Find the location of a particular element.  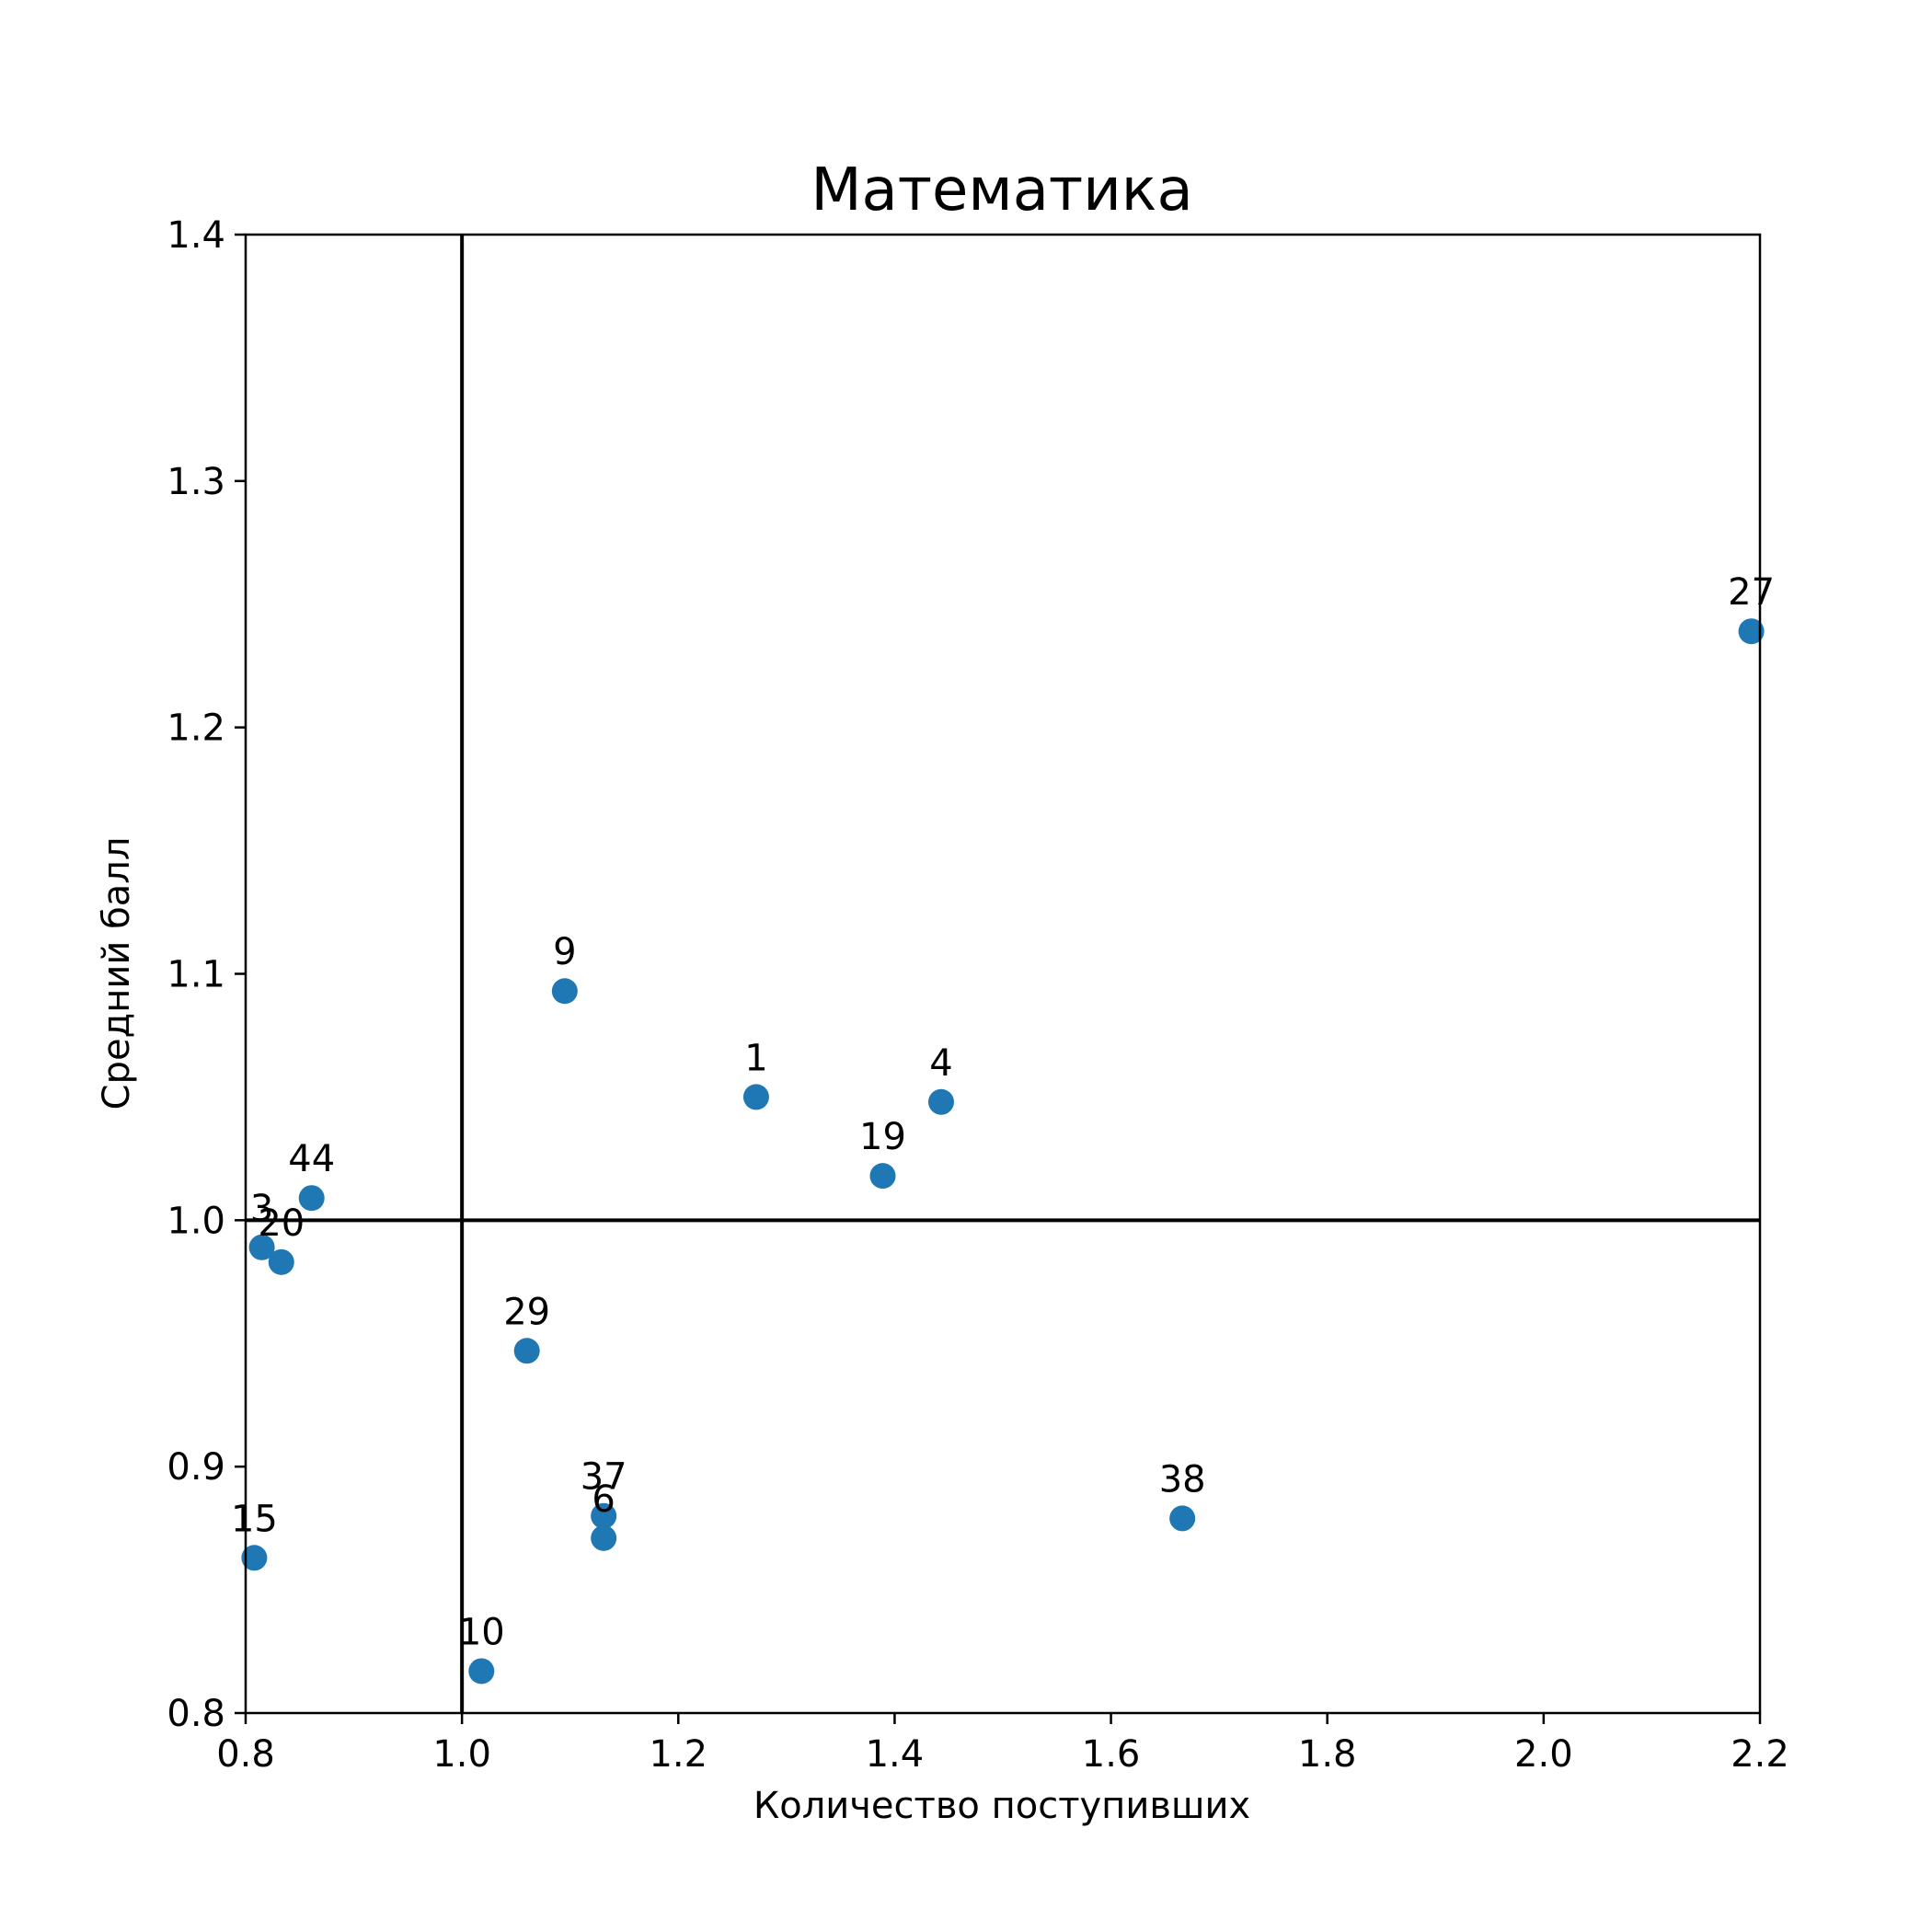

point-label-10: 10 is located at coordinates (481, 1632).